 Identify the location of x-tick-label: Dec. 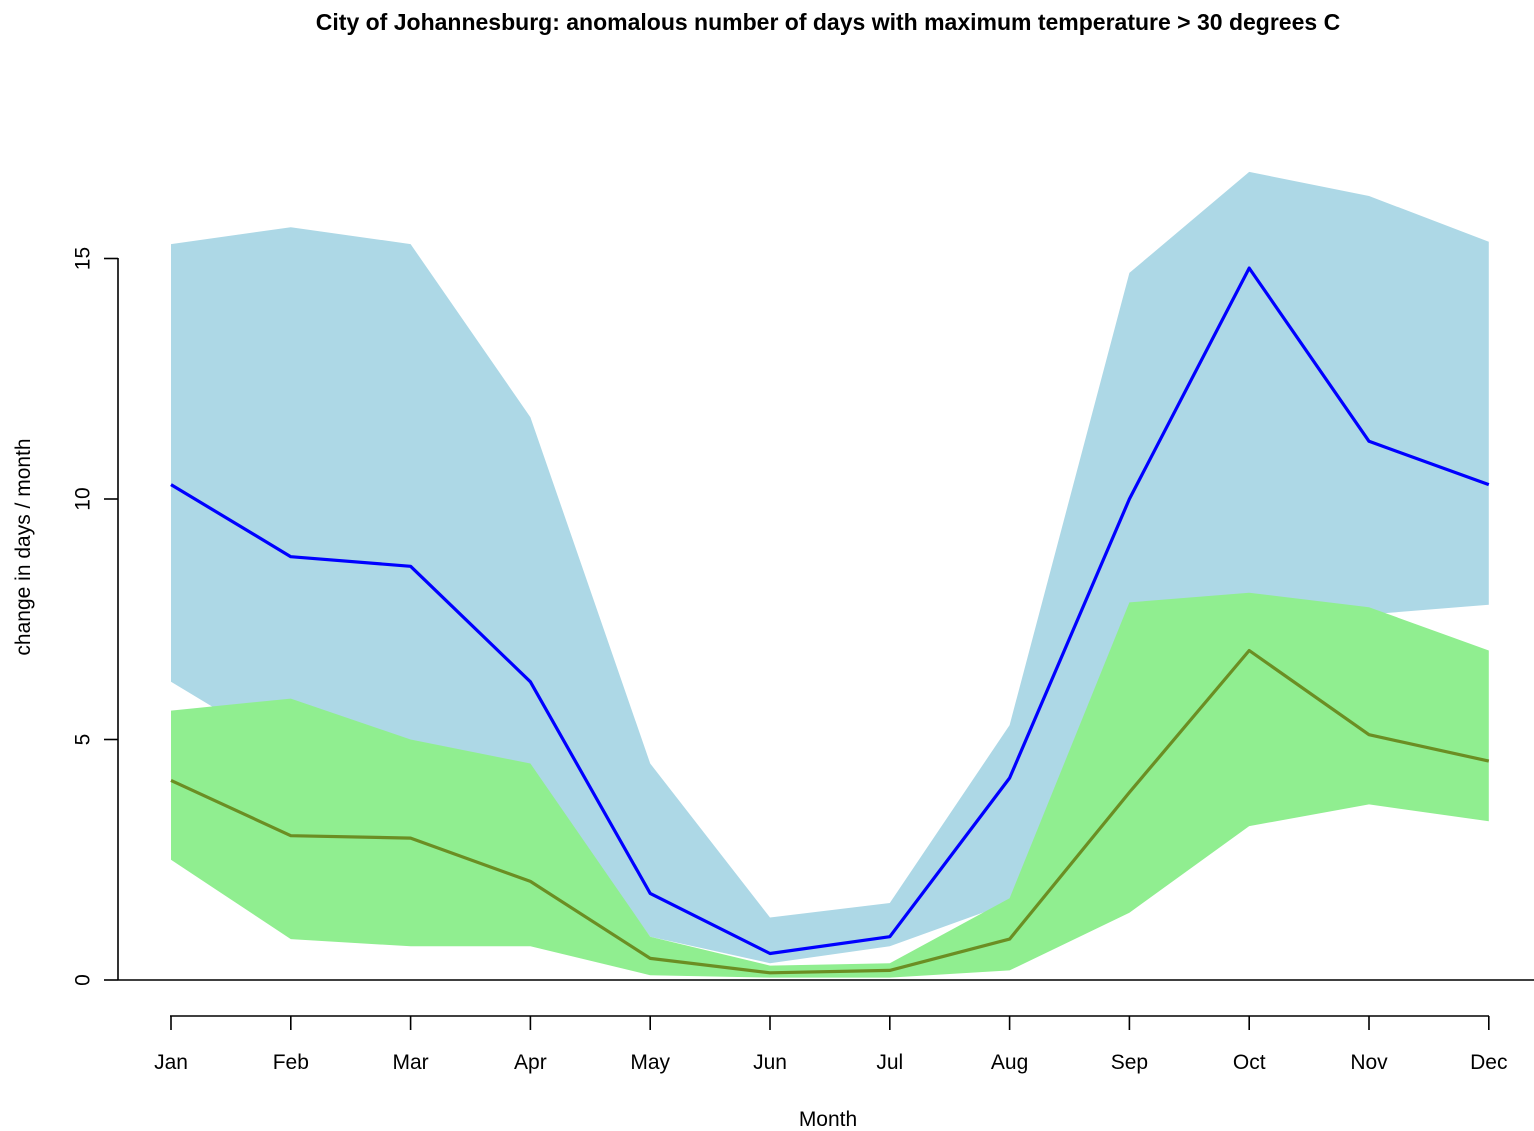
(1488, 1062).